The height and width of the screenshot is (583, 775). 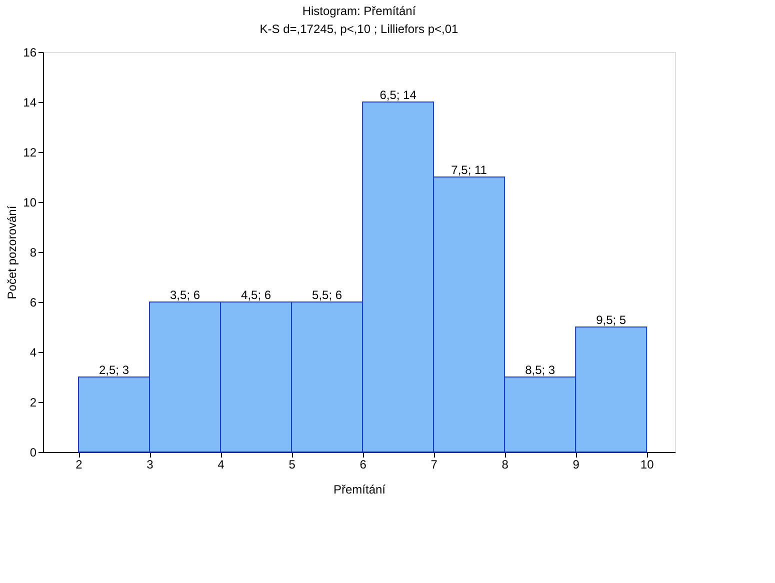 What do you see at coordinates (33, 303) in the screenshot?
I see `y-tick-label: 6` at bounding box center [33, 303].